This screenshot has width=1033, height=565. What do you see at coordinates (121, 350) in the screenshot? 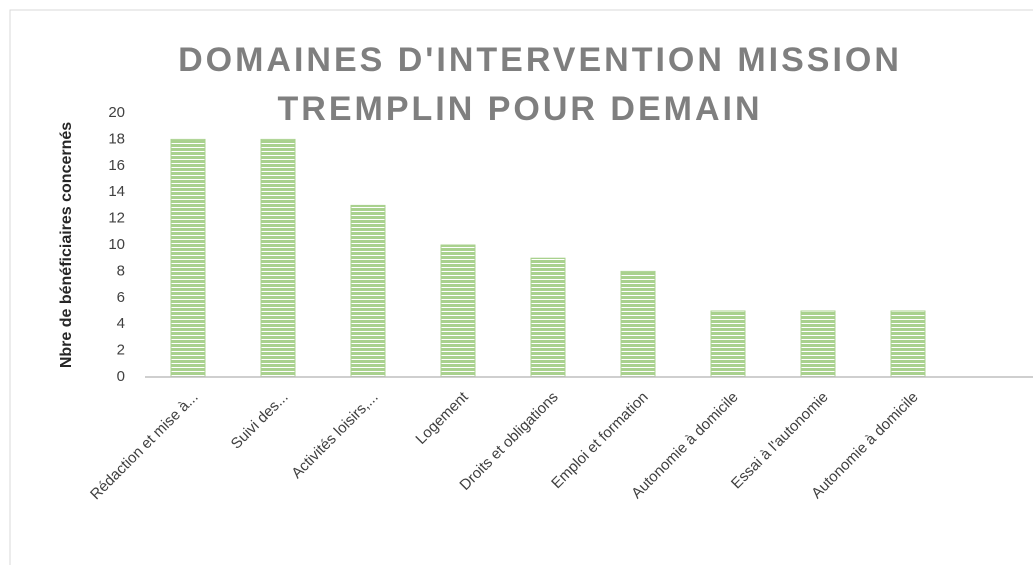
I see `y-tick-label: 2` at bounding box center [121, 350].